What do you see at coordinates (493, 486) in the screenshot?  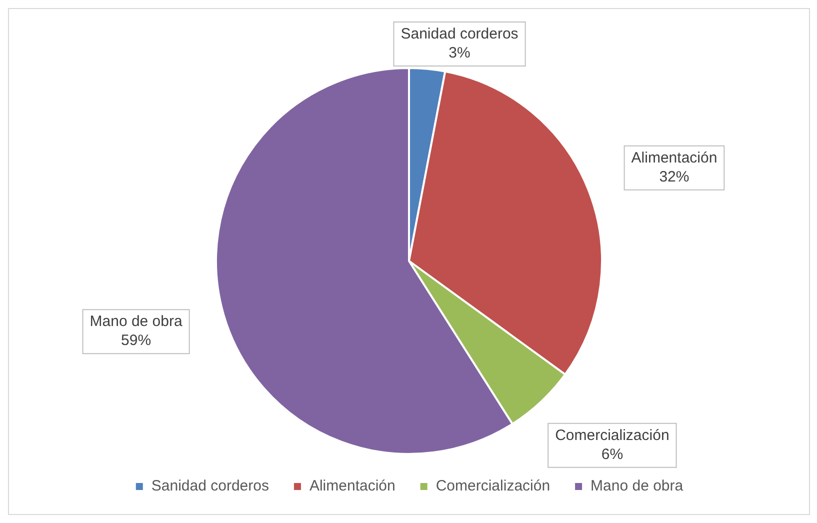 I see `legend-label: Comercialización` at bounding box center [493, 486].